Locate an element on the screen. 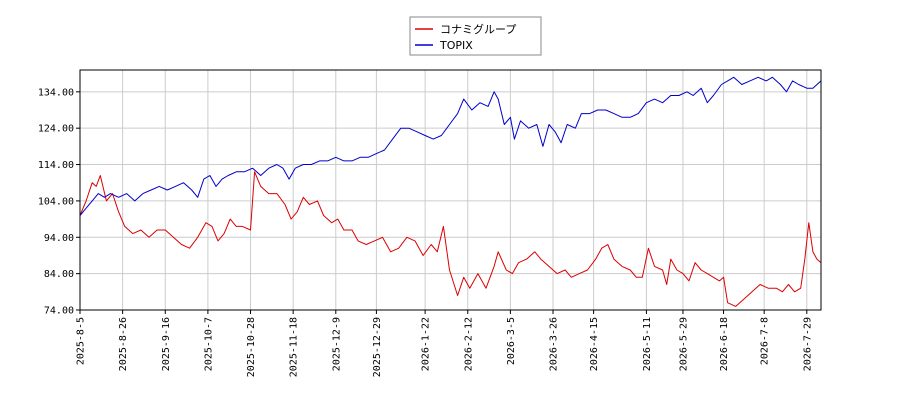 This screenshot has height=400, width=900. x-tick-label: 2026-4-15 is located at coordinates (594, 344).